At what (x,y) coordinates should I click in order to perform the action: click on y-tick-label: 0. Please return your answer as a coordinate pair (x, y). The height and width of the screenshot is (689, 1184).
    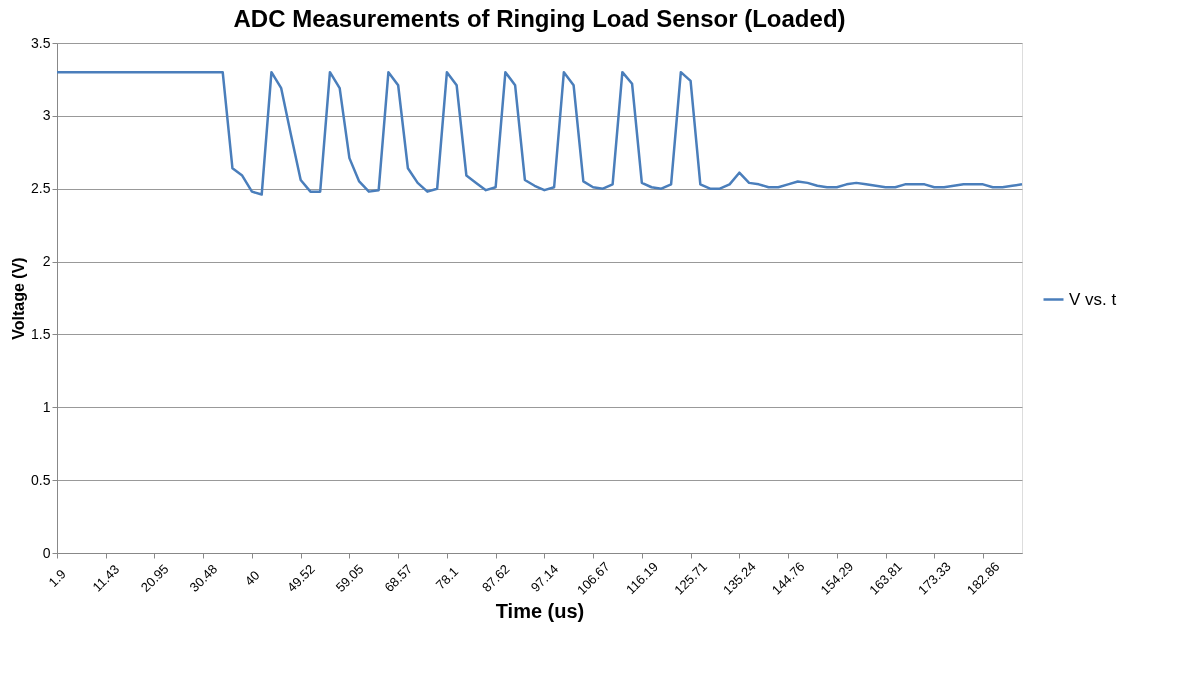
    Looking at the image, I should click on (46, 552).